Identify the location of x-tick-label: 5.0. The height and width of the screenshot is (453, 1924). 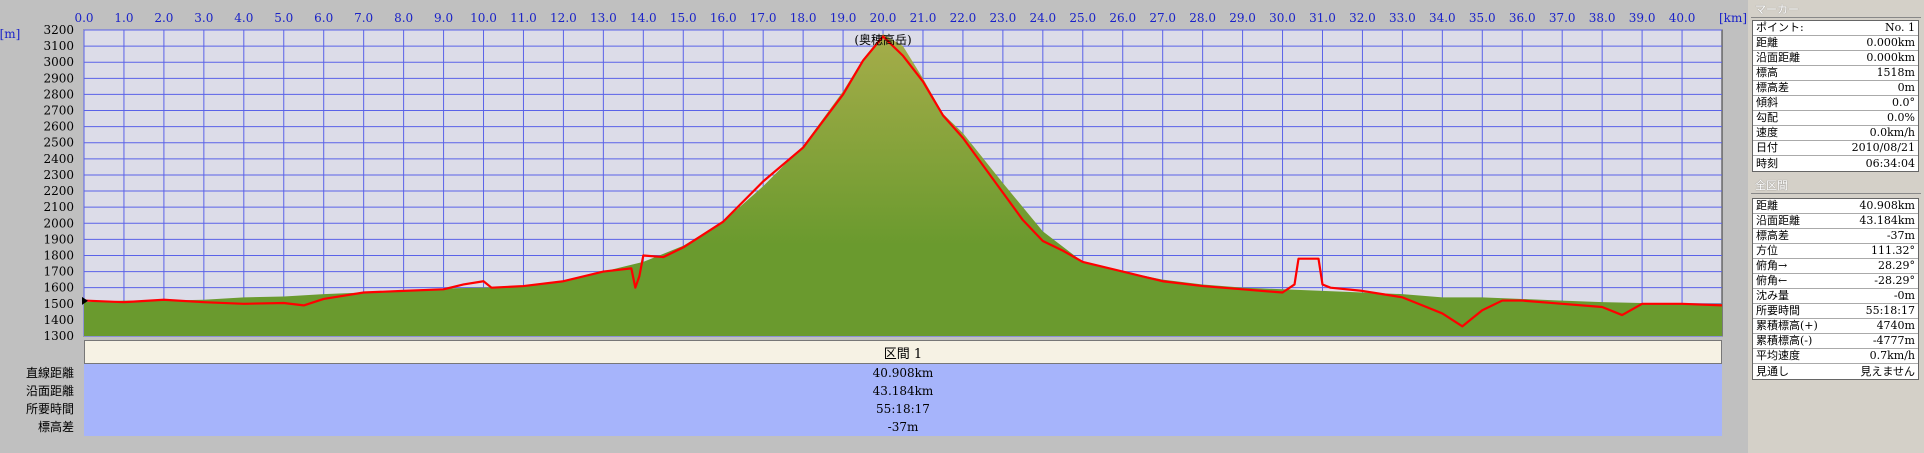
(283, 18).